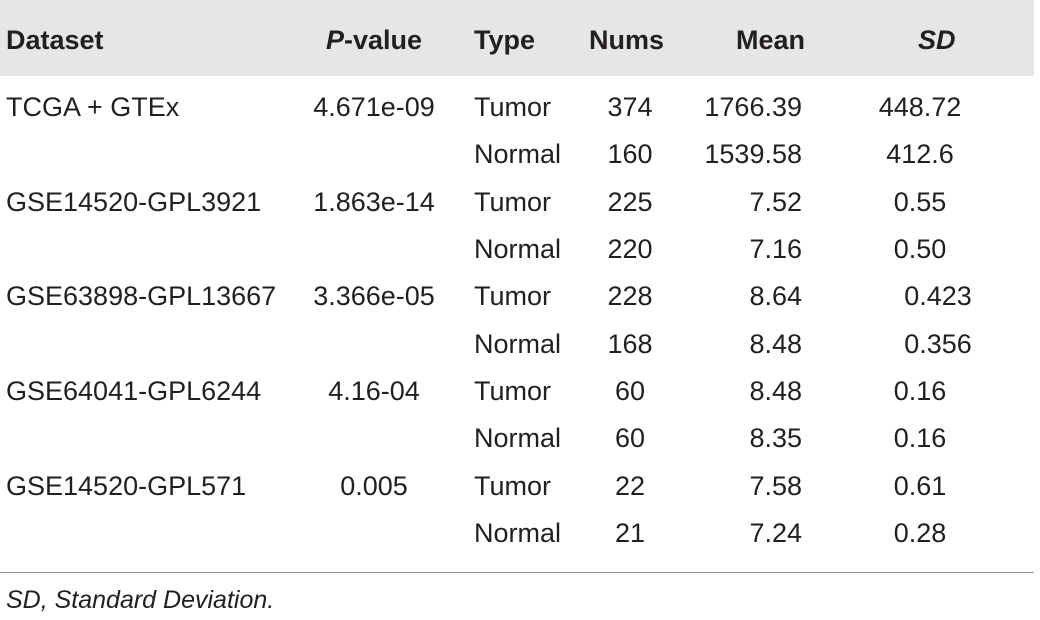 This screenshot has height=620, width=1040. What do you see at coordinates (374, 486) in the screenshot?
I see `cell-p-value: 0.005` at bounding box center [374, 486].